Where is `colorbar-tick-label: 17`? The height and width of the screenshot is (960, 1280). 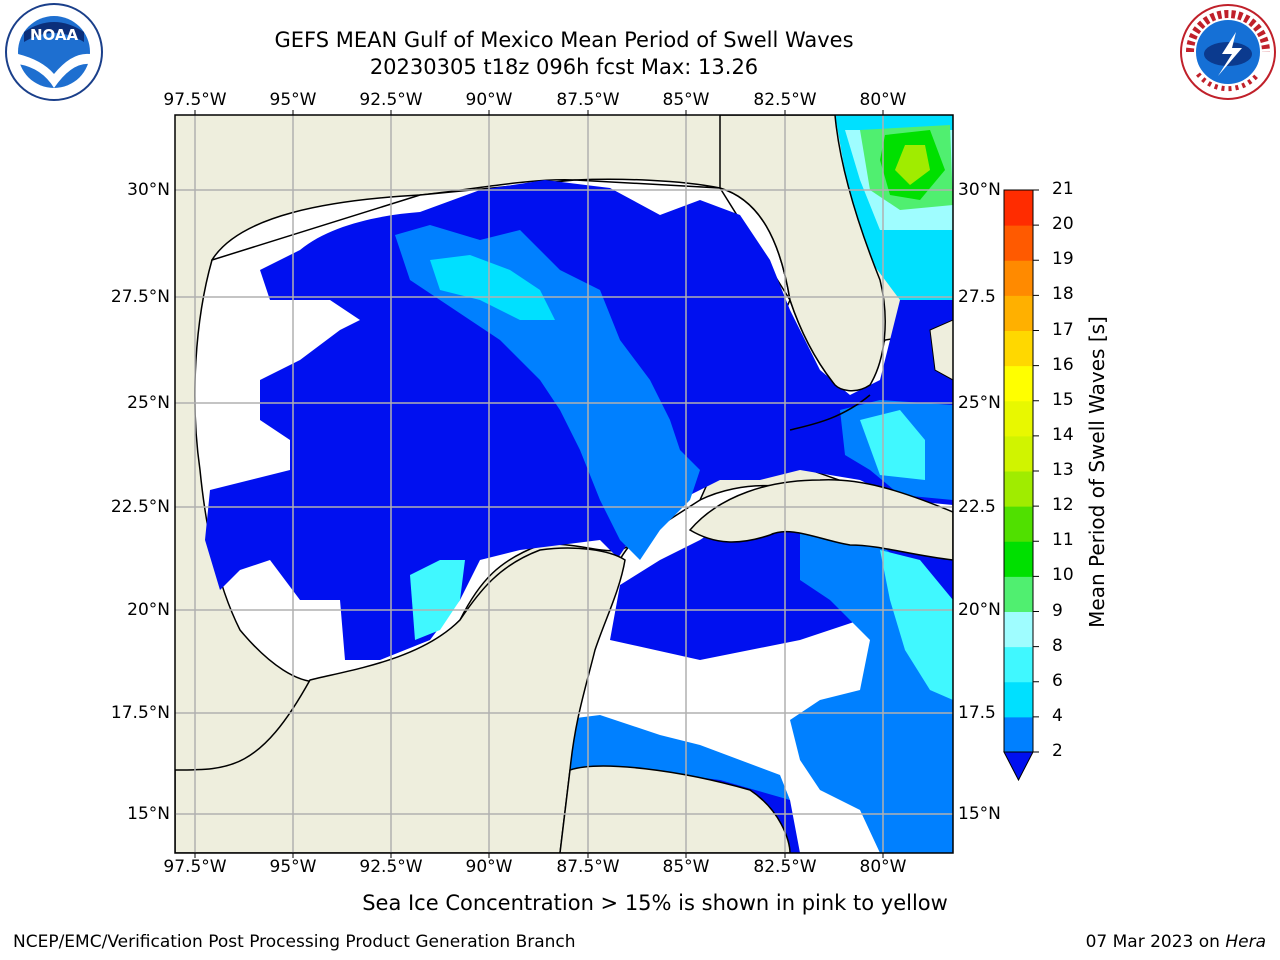 colorbar-tick-label: 17 is located at coordinates (1063, 329).